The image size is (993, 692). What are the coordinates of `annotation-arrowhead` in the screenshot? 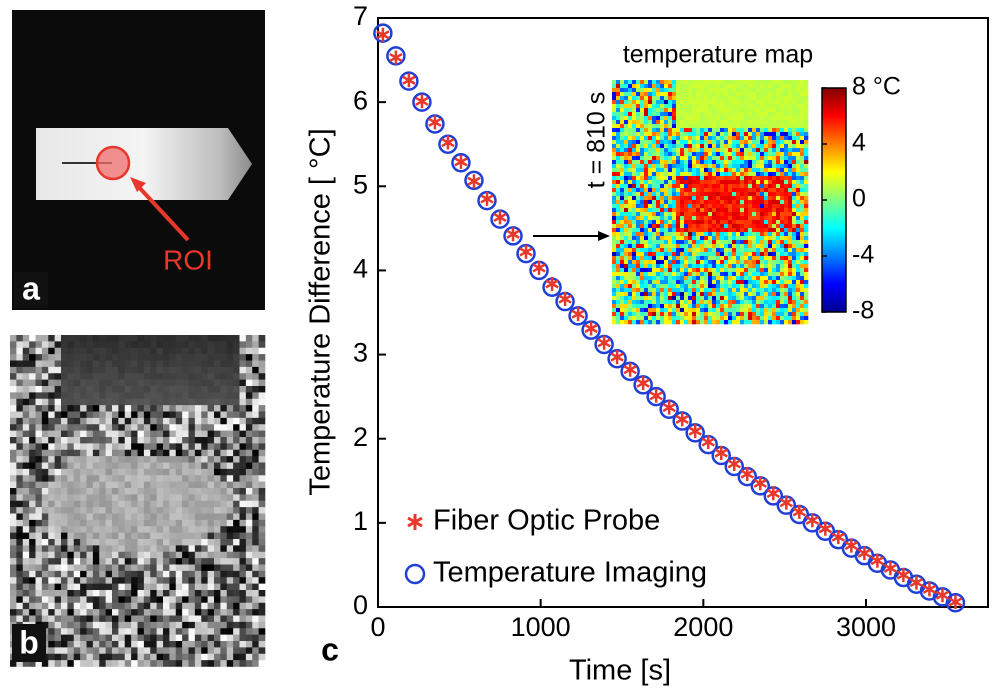 It's located at (604, 236).